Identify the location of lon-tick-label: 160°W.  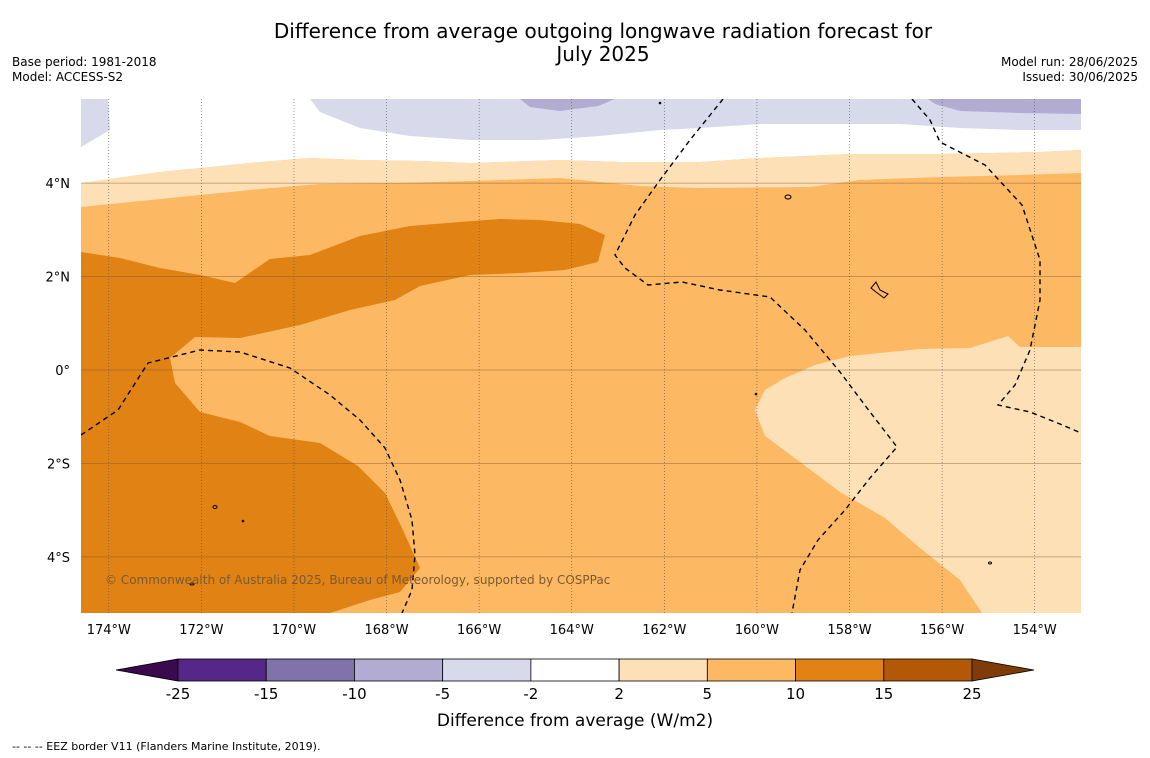
(757, 630).